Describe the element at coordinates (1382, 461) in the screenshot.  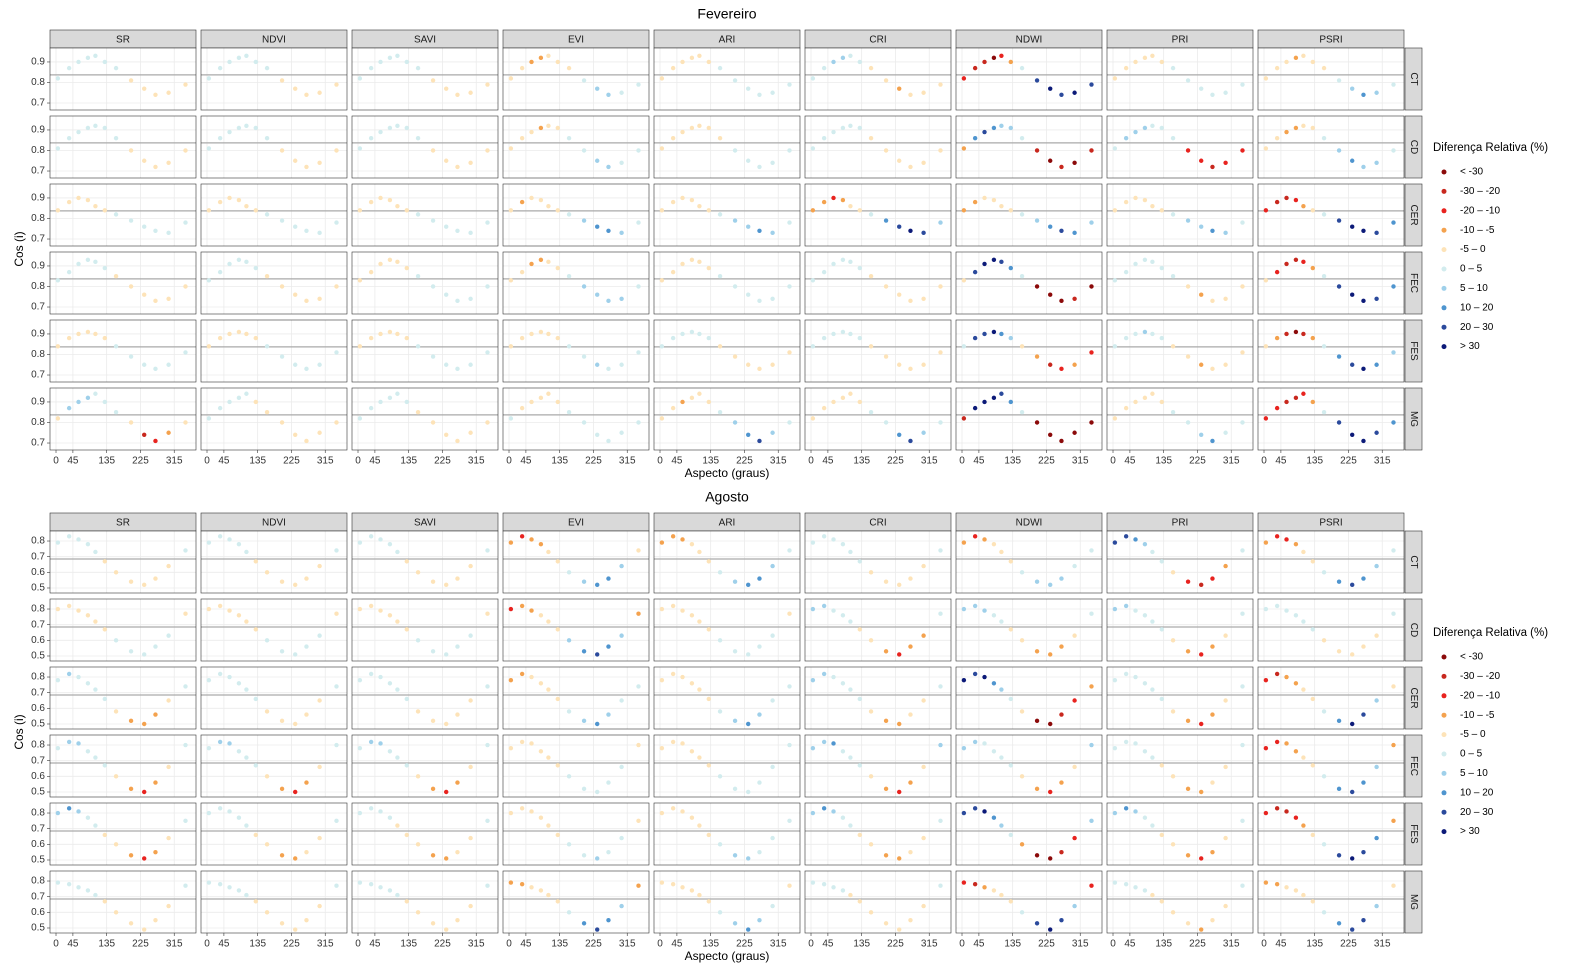
I see `x-tick-label: 315` at that location.